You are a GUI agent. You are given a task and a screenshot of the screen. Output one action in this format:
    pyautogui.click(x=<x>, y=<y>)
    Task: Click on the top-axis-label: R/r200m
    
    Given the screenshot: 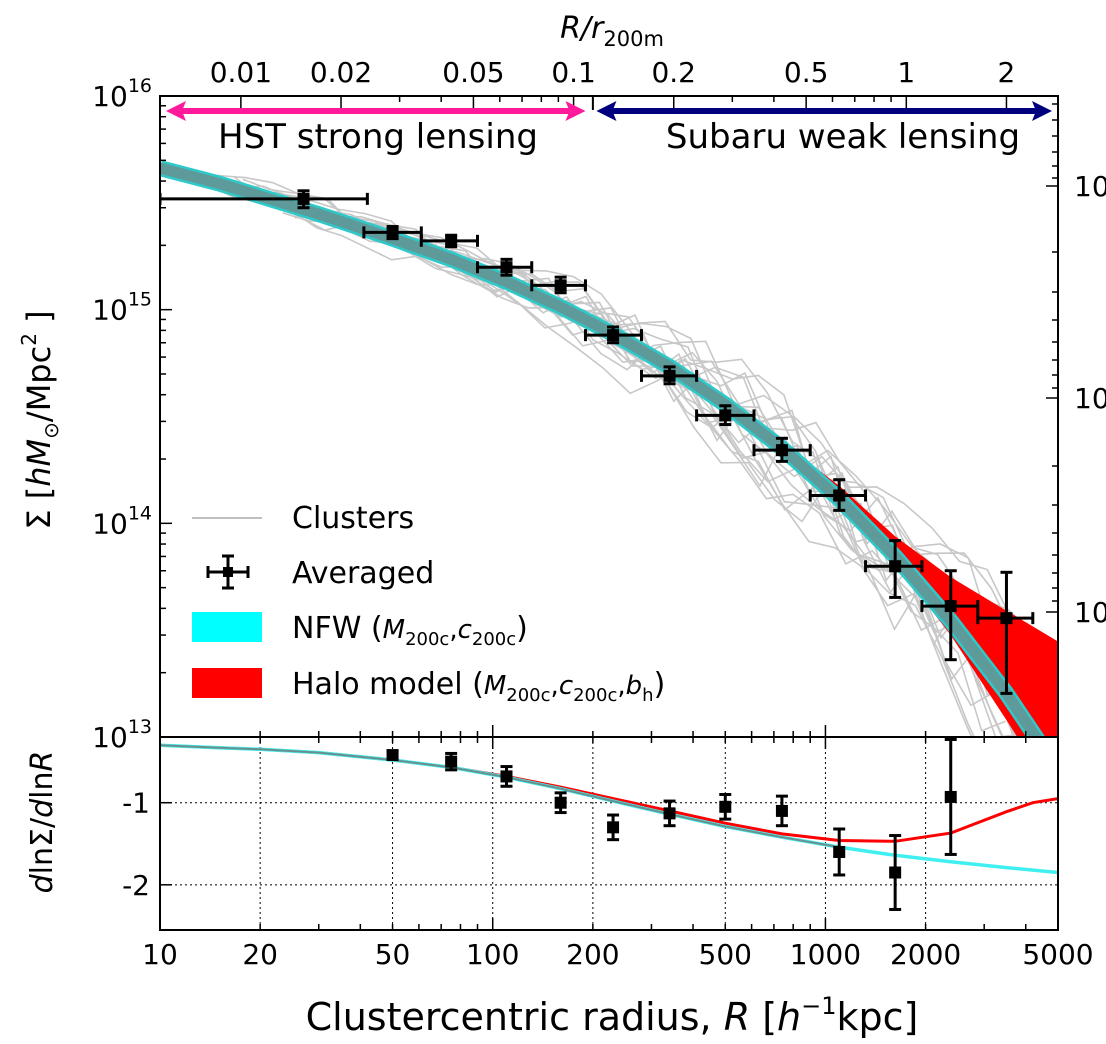 What is the action you would take?
    pyautogui.click(x=612, y=31)
    